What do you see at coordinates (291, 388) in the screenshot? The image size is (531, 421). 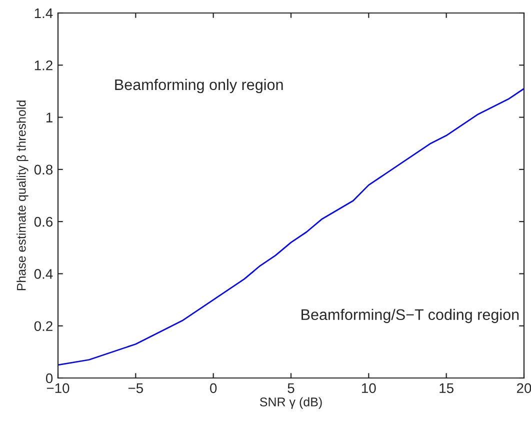 I see `x-tick-label: 5` at bounding box center [291, 388].